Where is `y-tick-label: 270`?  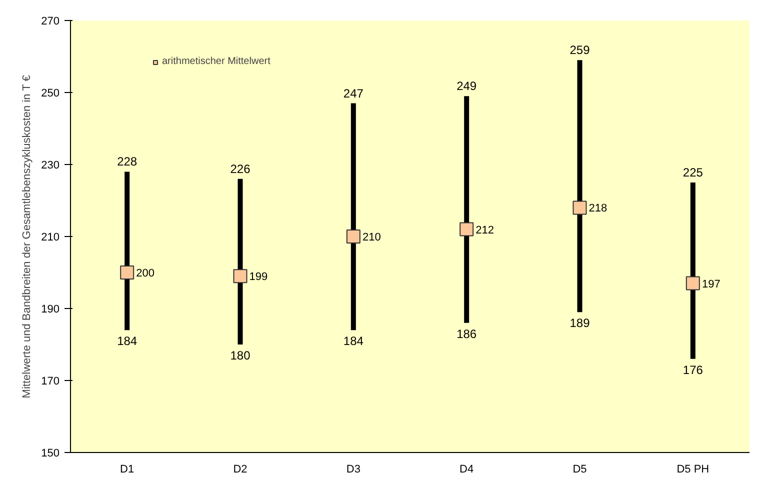
y-tick-label: 270 is located at coordinates (50, 22).